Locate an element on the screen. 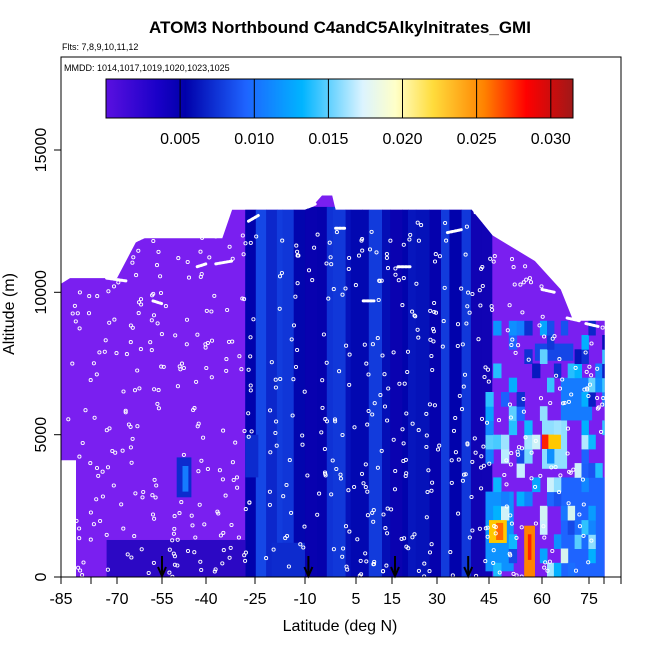 Image resolution: width=650 pixels, height=650 pixels. x-tick-label: 15 is located at coordinates (392, 599).